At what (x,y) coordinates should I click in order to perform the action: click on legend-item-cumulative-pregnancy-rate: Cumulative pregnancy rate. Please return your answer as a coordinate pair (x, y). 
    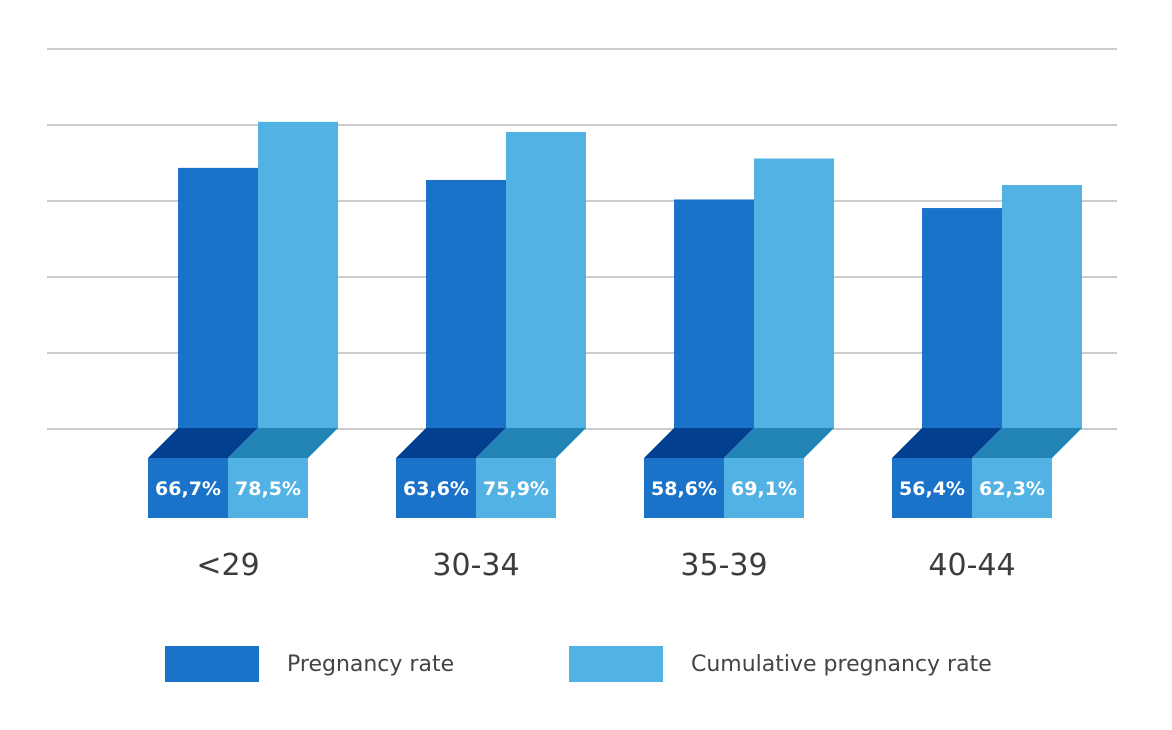
    Looking at the image, I should click on (780, 664).